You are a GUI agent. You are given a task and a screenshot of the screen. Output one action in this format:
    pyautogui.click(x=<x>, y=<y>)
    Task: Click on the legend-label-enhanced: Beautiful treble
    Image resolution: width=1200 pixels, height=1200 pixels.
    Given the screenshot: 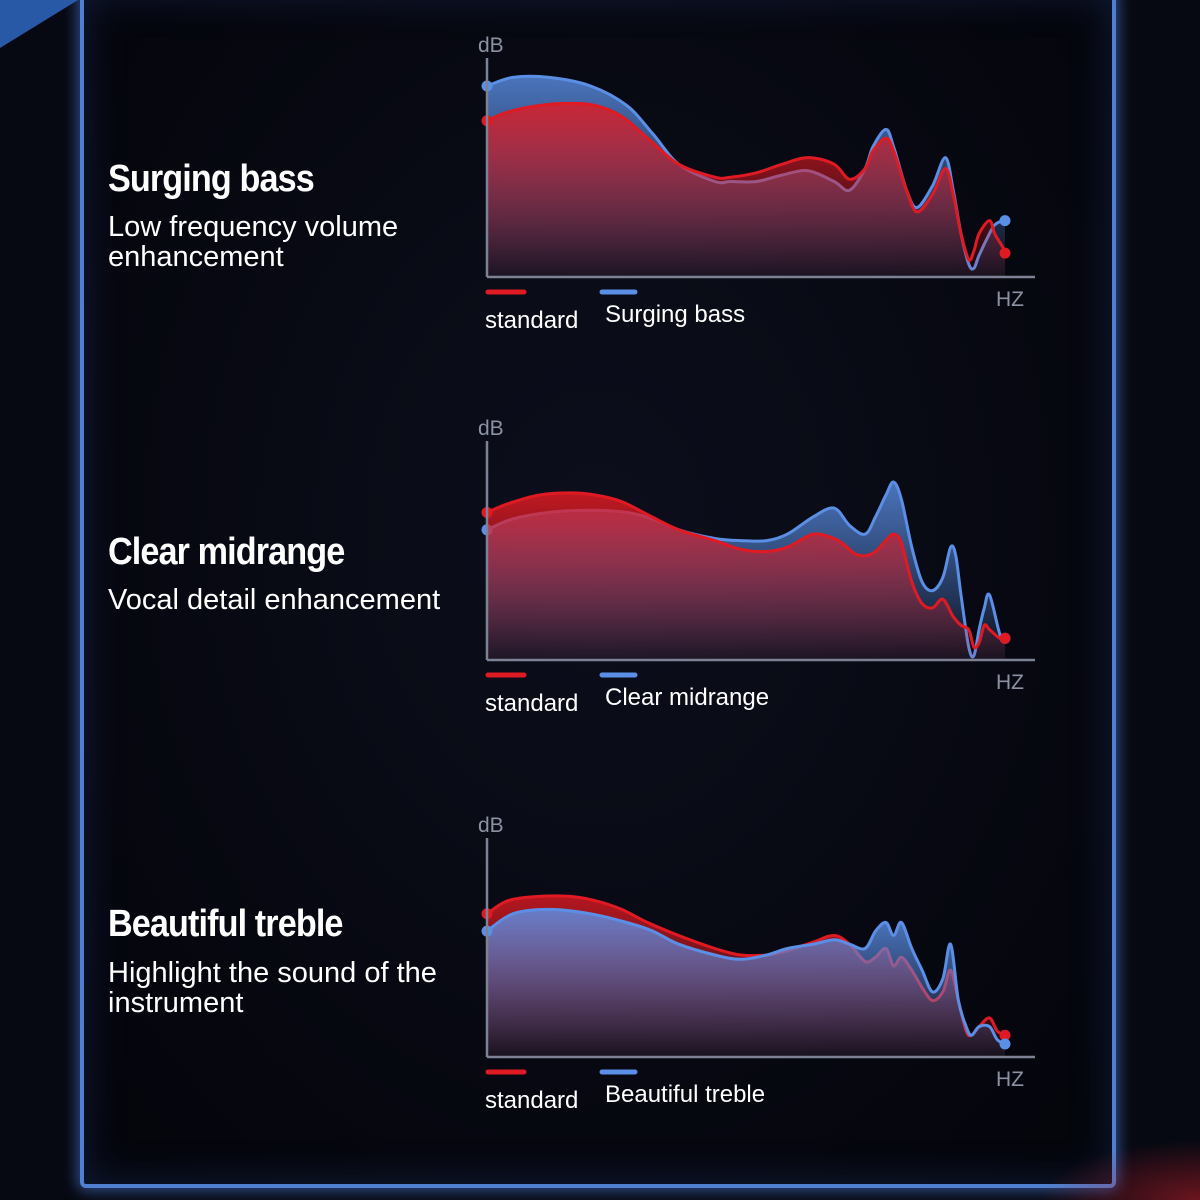 What is the action you would take?
    pyautogui.click(x=685, y=1094)
    